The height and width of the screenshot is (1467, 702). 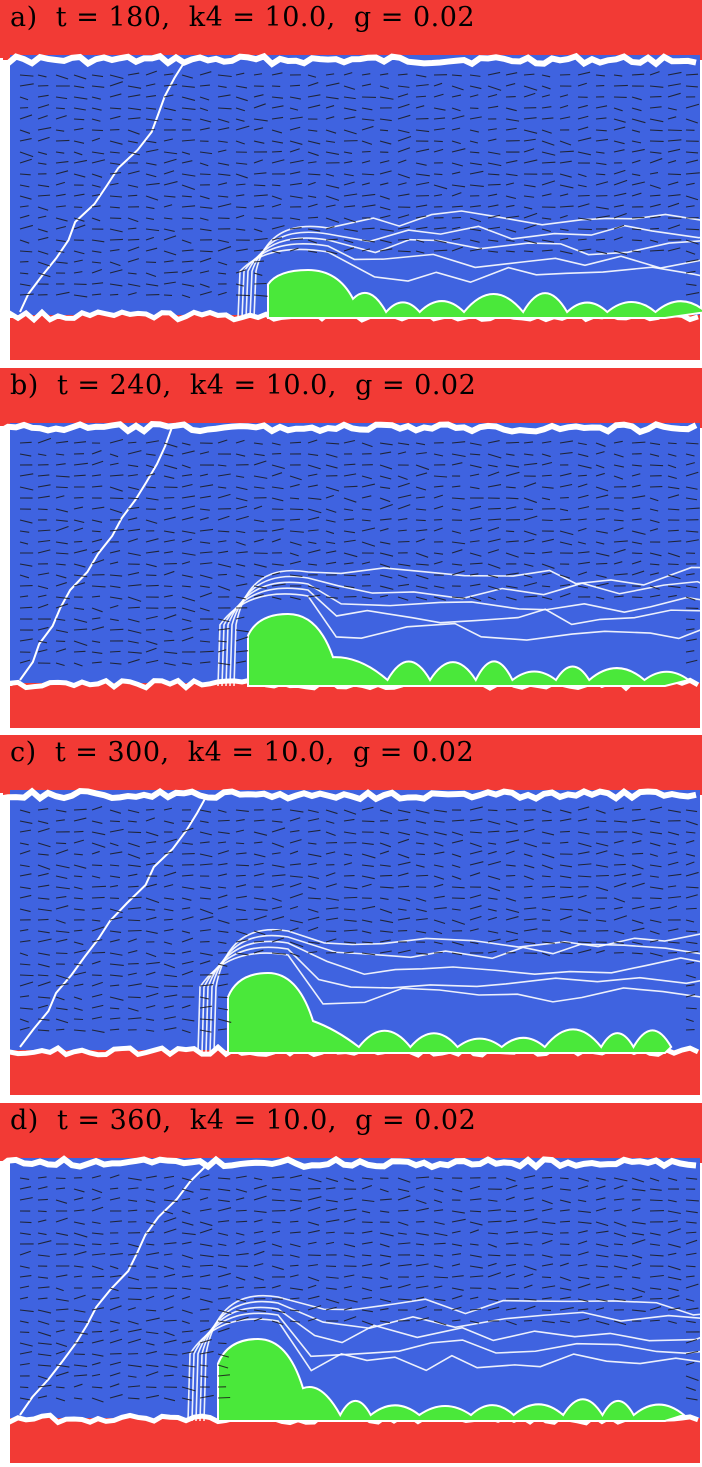 What do you see at coordinates (243, 17) in the screenshot?
I see `panel-label: a) t = 180, k4 = 10.0, g = 0.02` at bounding box center [243, 17].